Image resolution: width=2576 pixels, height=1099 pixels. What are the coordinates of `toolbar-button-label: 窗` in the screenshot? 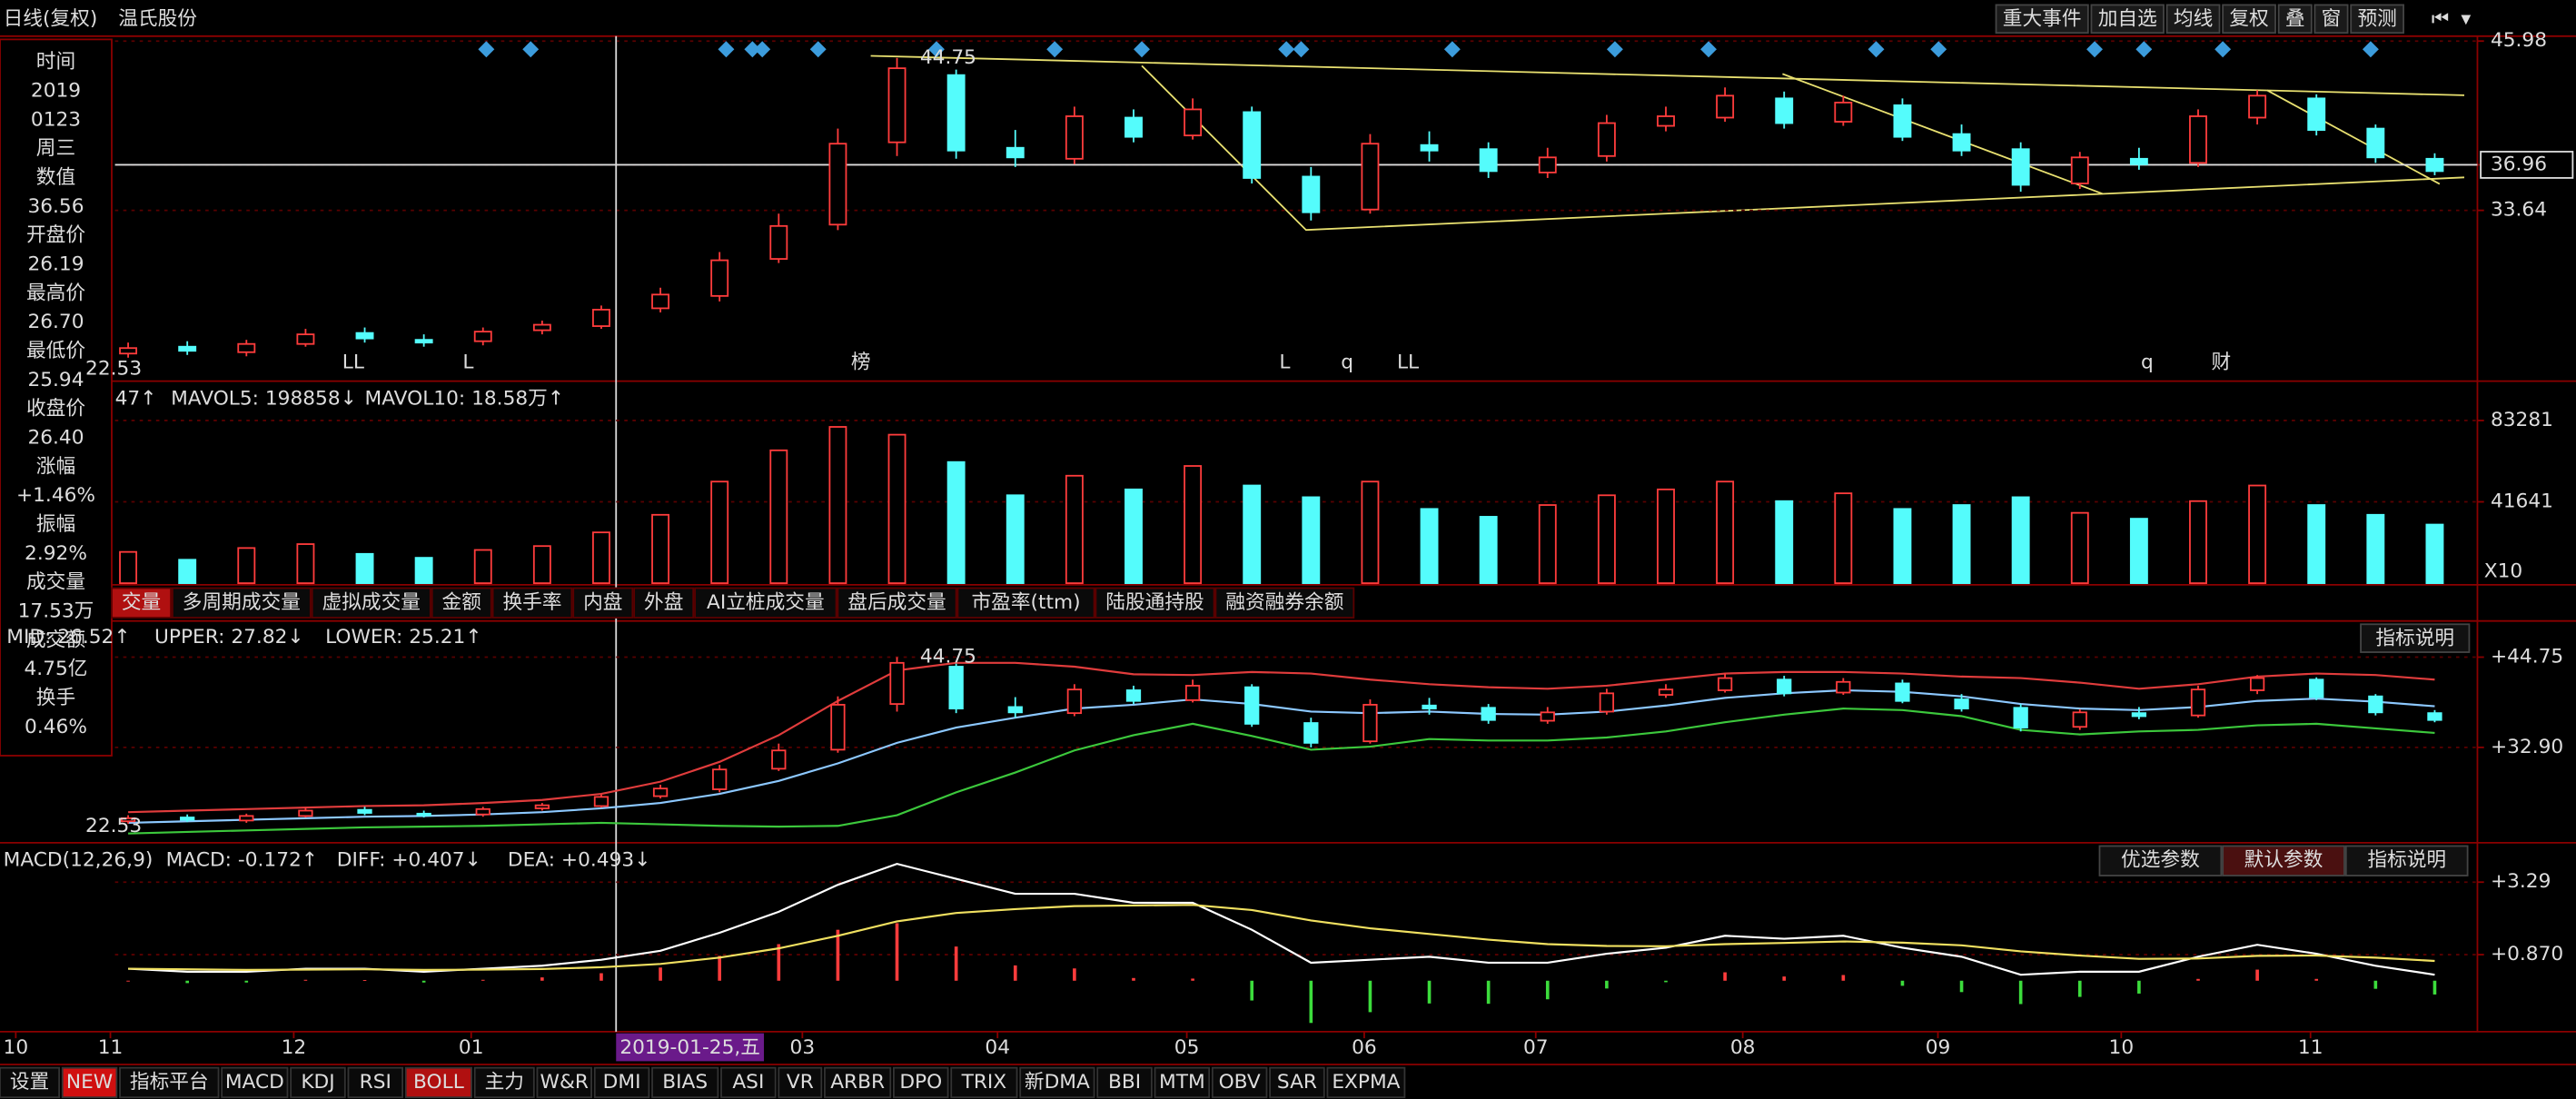 It's located at (2332, 19).